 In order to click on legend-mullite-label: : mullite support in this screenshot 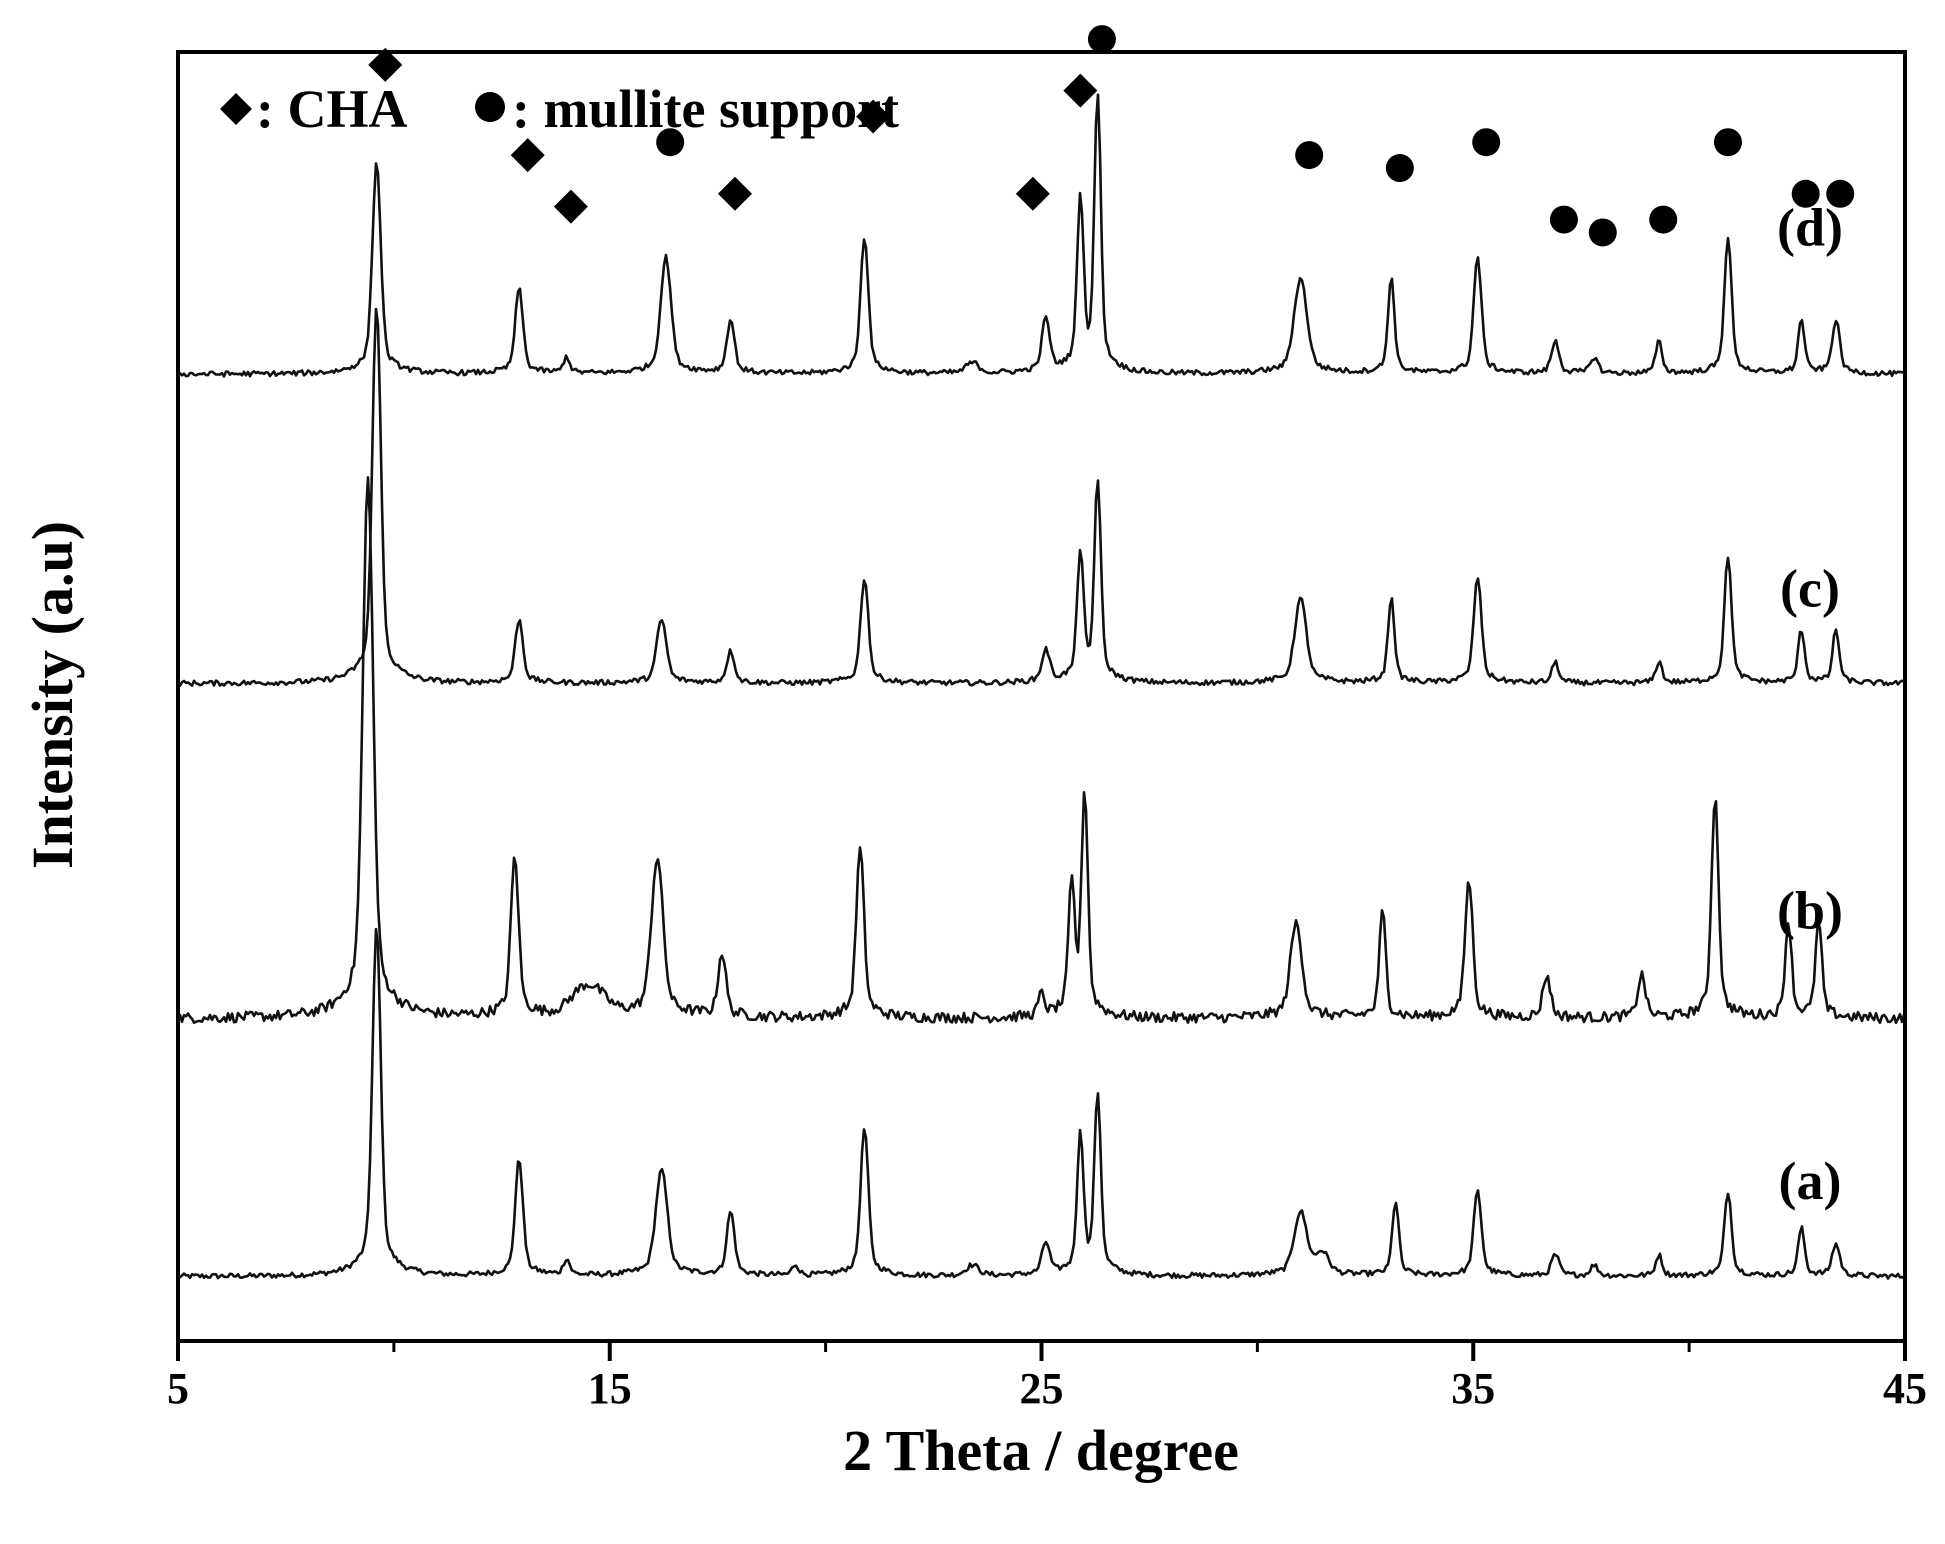, I will do `click(705, 109)`.